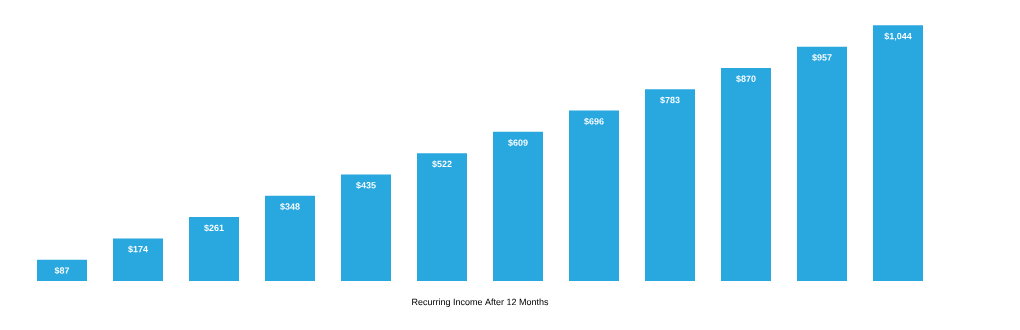 This screenshot has width=1020, height=330. What do you see at coordinates (594, 121) in the screenshot?
I see `data-label: $696` at bounding box center [594, 121].